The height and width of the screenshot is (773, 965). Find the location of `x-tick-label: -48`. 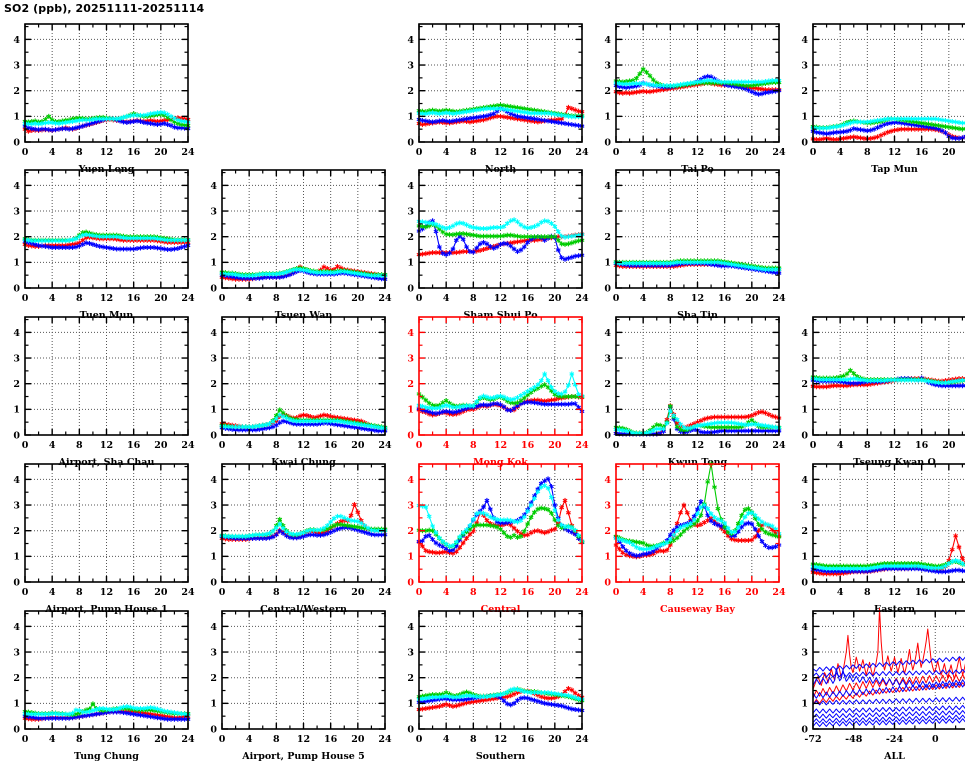

x-tick-label: -48 is located at coordinates (854, 739).